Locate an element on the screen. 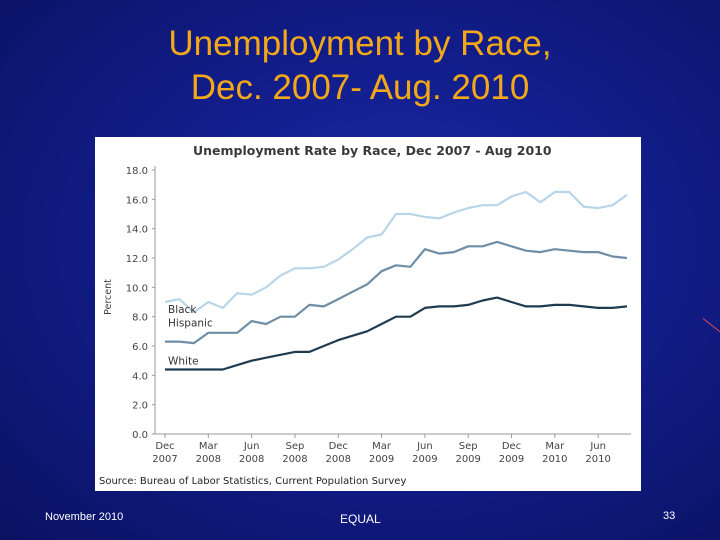  y-tick-label: 8.0 is located at coordinates (140, 318).